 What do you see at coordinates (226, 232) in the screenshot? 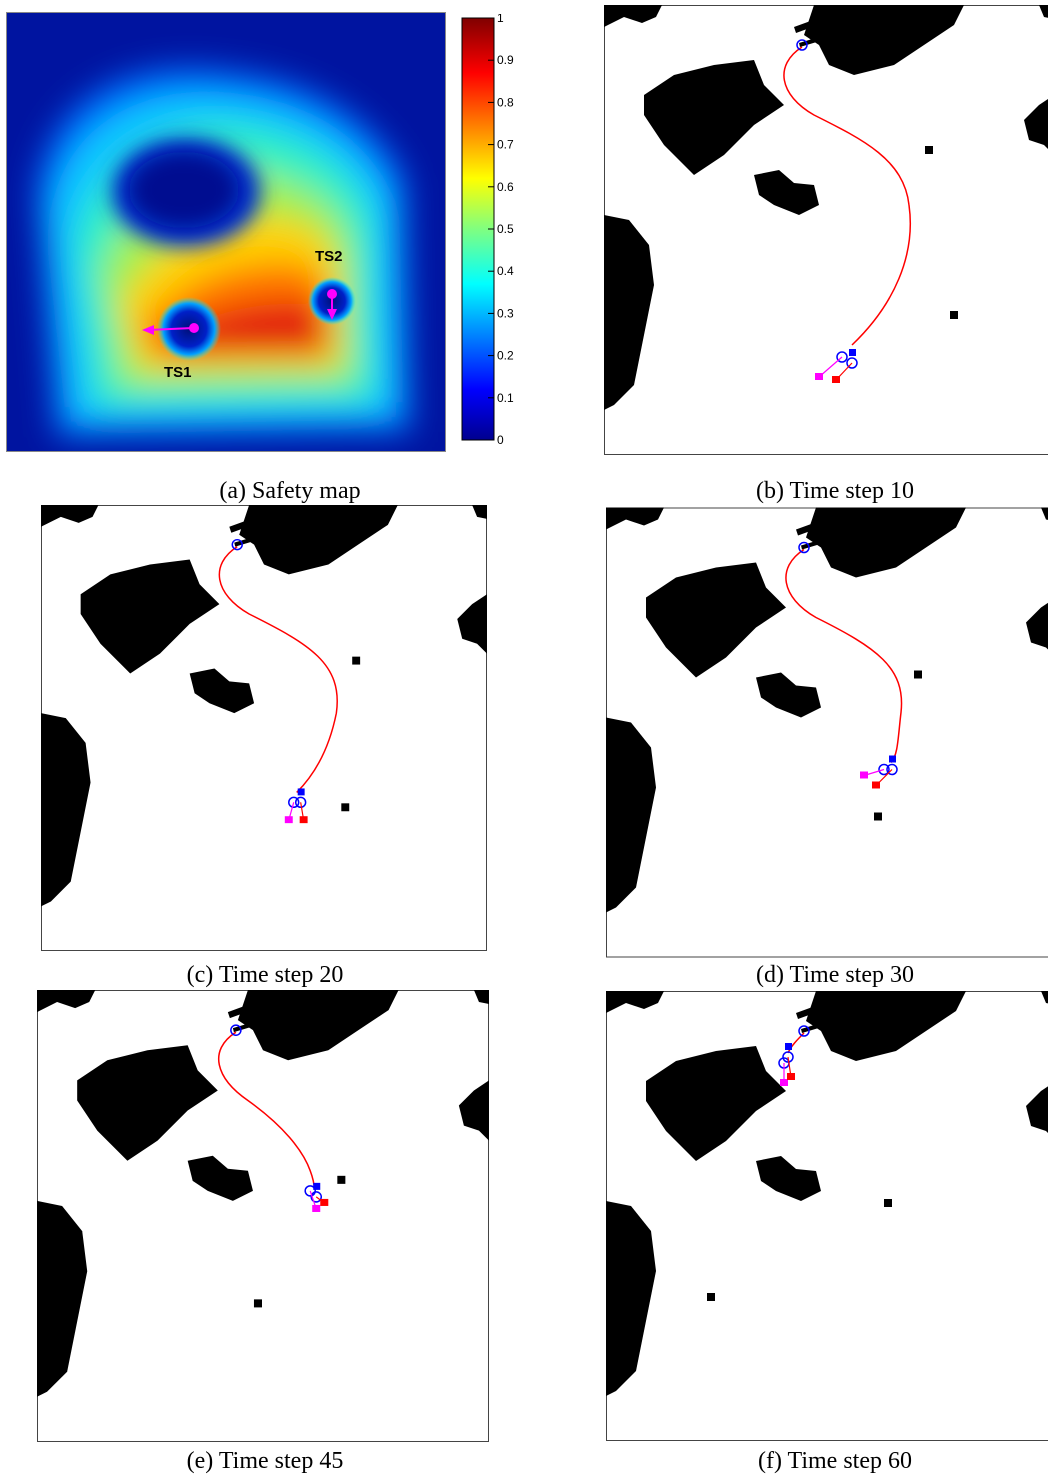
I see `safety-map-heatmap: TS1 TS2` at bounding box center [226, 232].